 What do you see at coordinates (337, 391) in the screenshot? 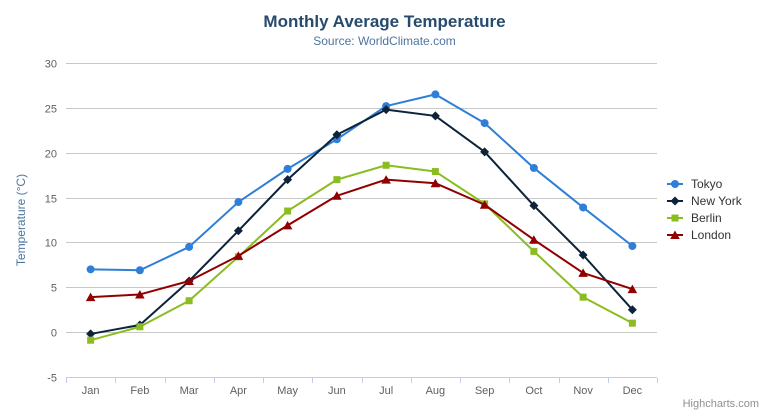
I see `x-axis-tick-label: Jun` at bounding box center [337, 391].